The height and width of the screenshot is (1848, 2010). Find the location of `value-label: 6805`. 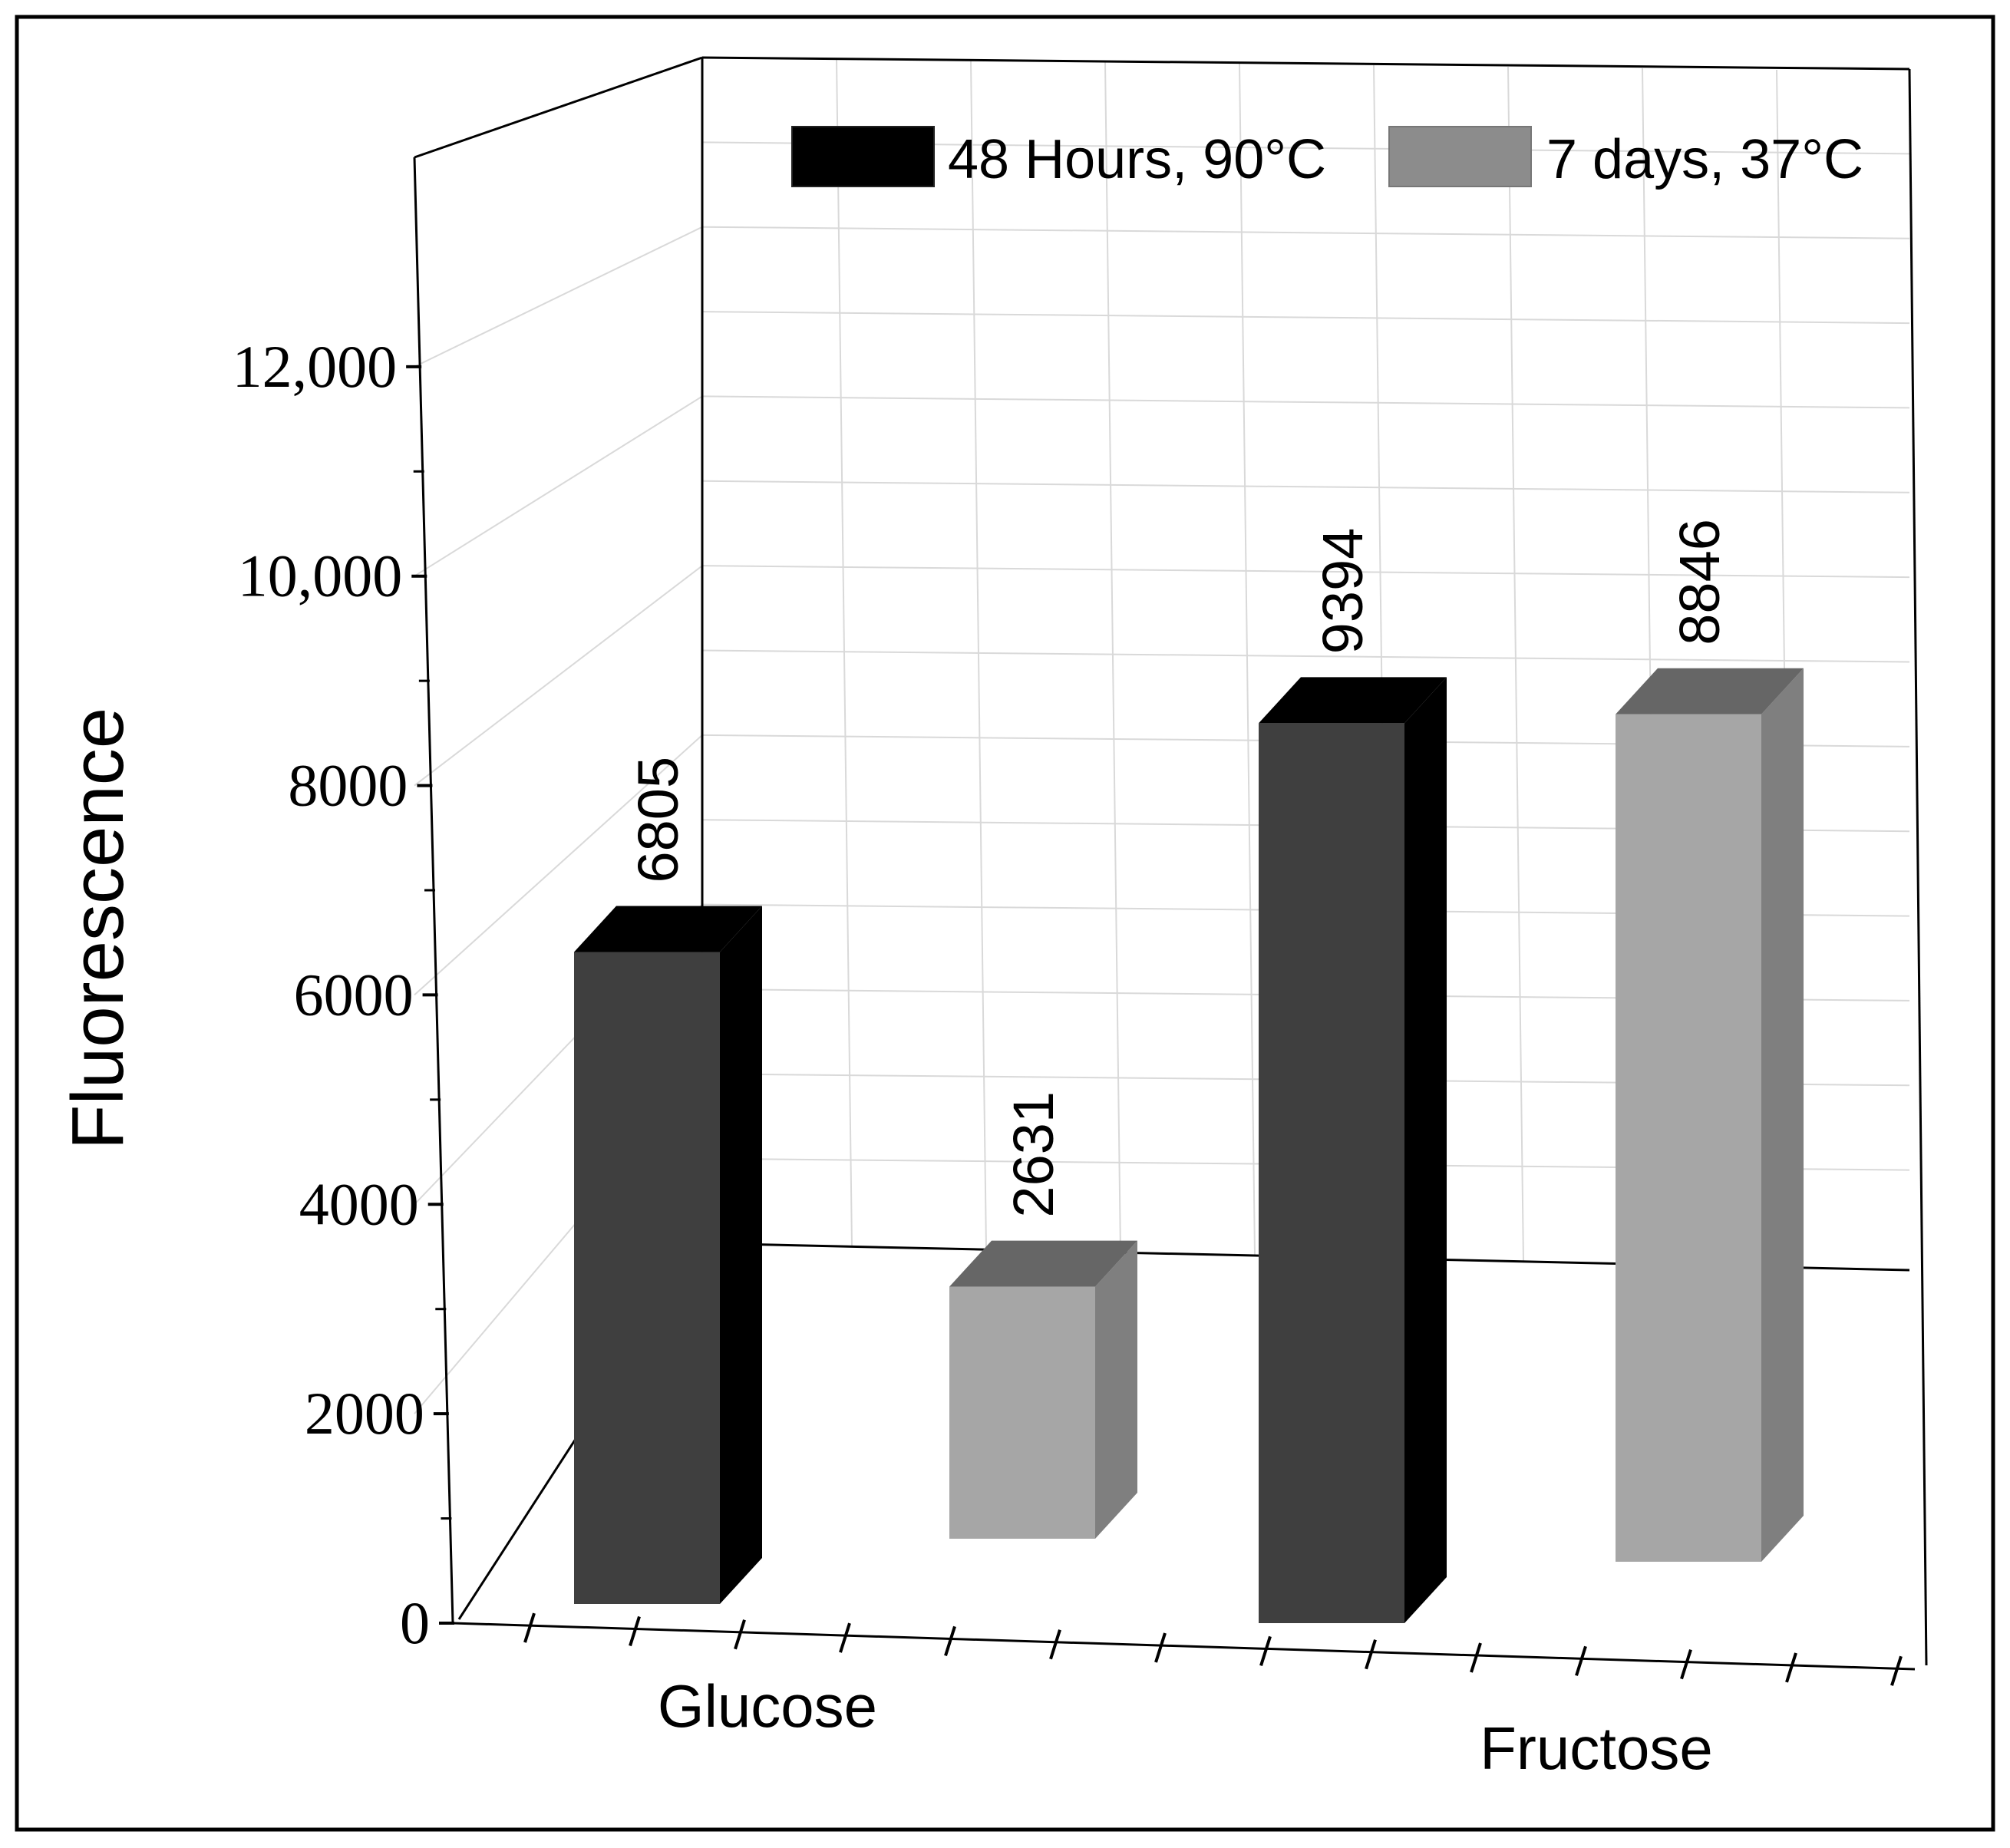

value-label: 6805 is located at coordinates (658, 820).